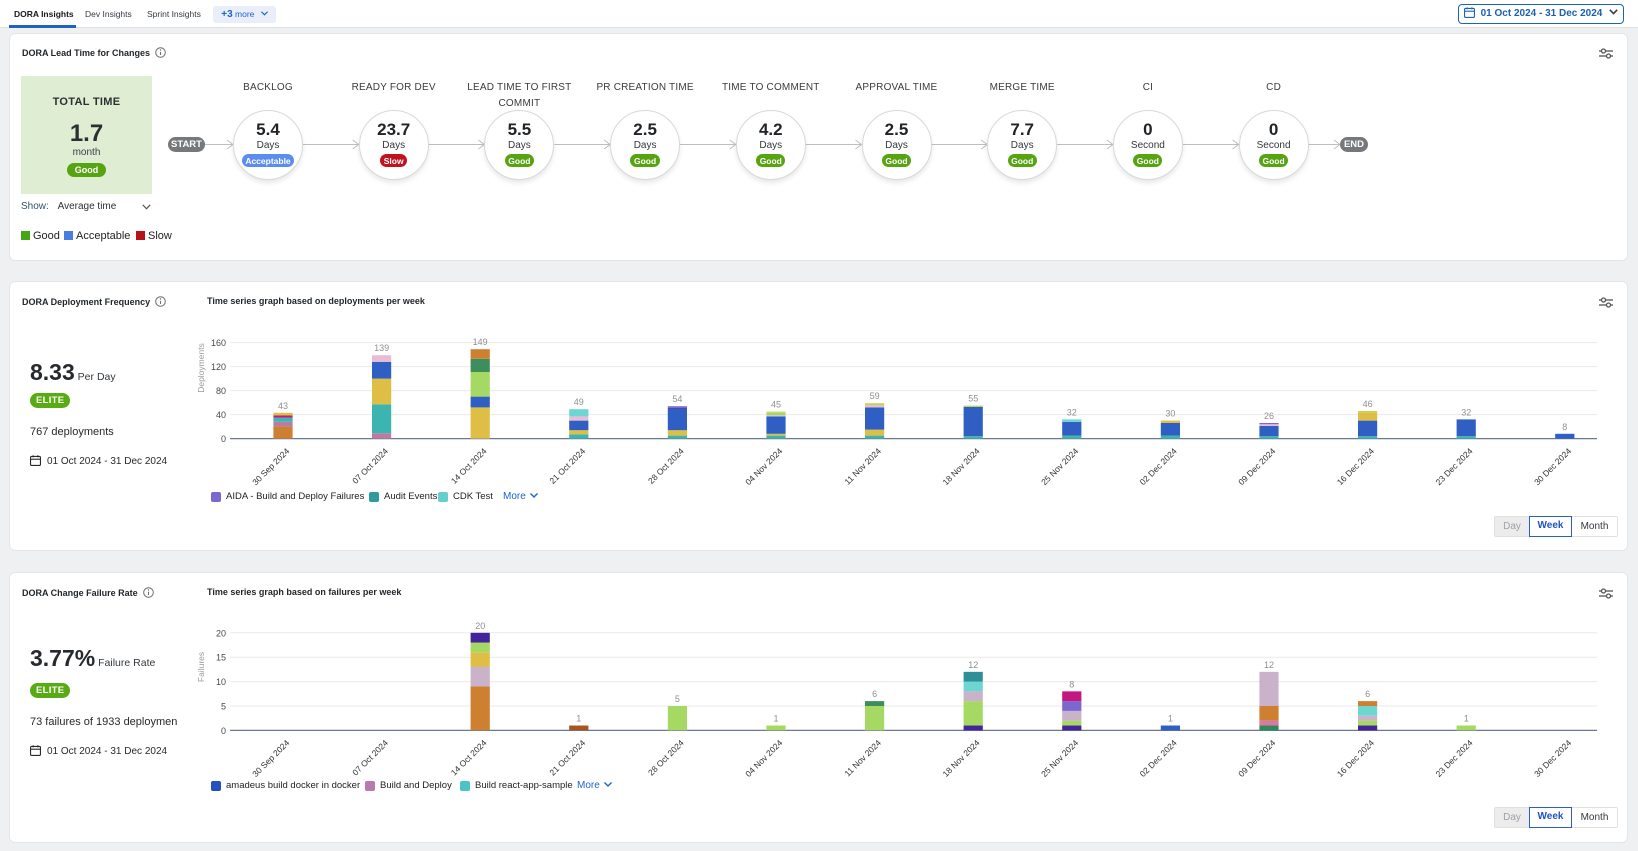 The height and width of the screenshot is (851, 1638). Describe the element at coordinates (579, 402) in the screenshot. I see `svg-text: 49` at that location.